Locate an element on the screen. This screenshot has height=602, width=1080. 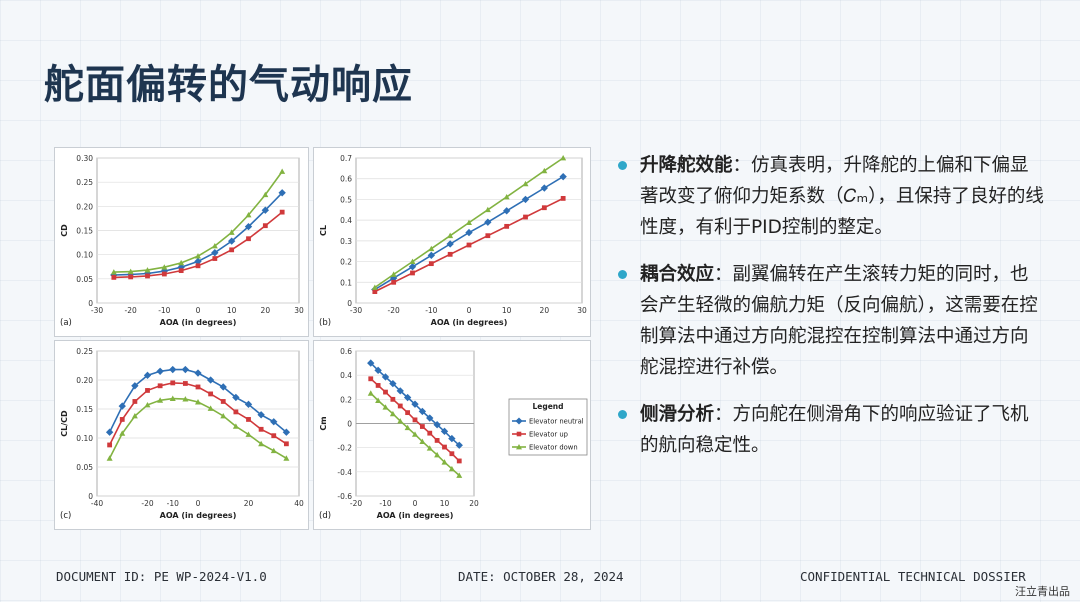
bullet-sideslip-analysis: 侧滑分析：方向舵在侧滑角下的响应验证了飞机的航向稳定性。 is located at coordinates (829, 430).